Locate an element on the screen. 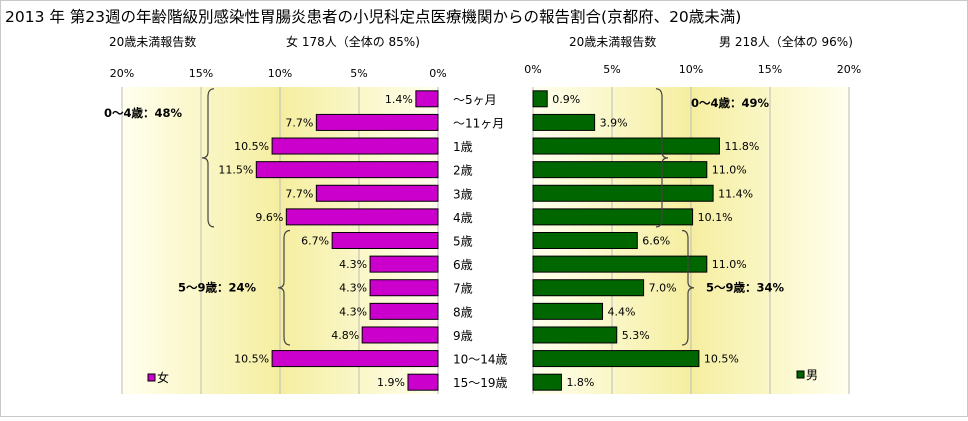 Image resolution: width=968 pixels, height=421 pixels. female-bar-label: 4.8% is located at coordinates (345, 335).